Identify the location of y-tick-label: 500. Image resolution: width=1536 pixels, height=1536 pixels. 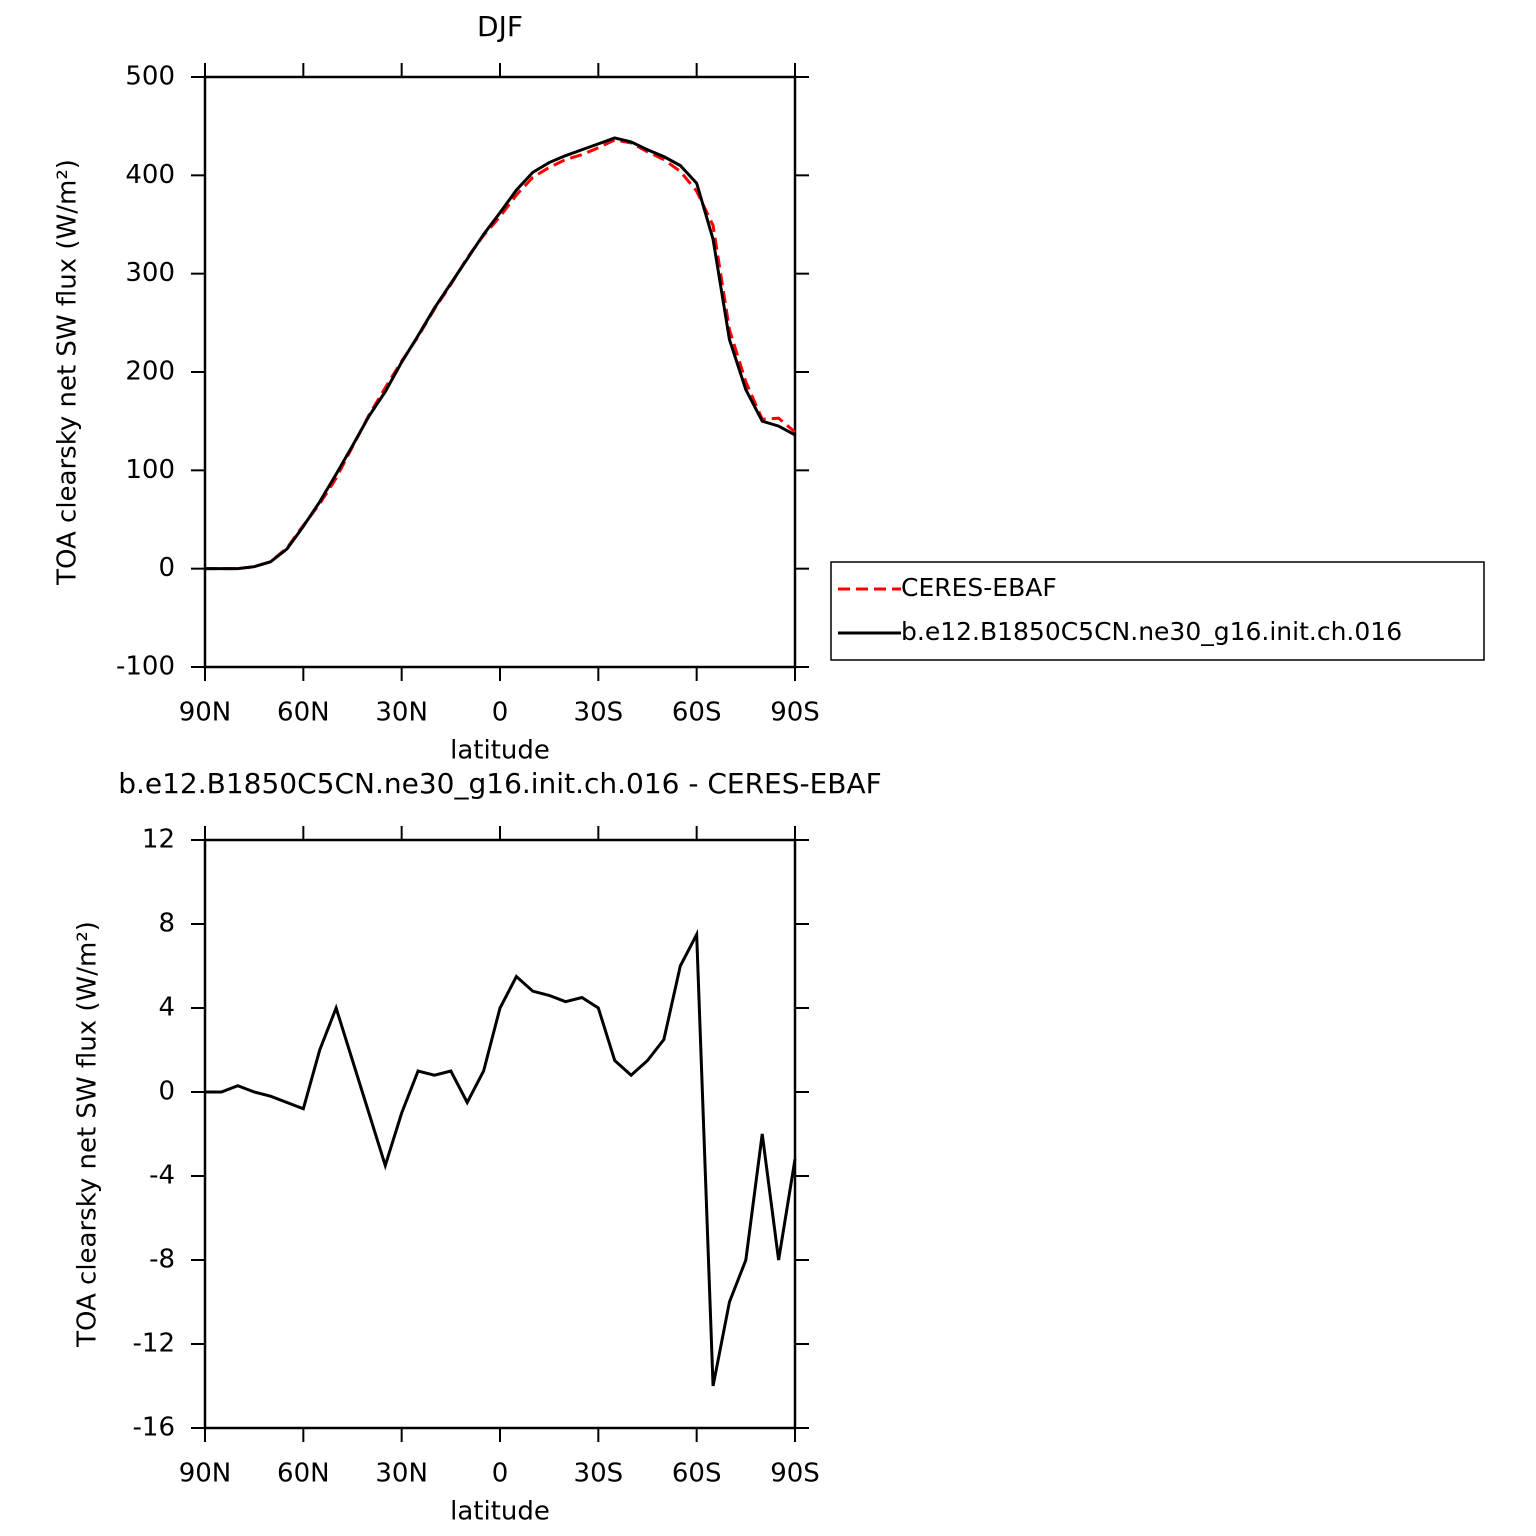
(150, 77).